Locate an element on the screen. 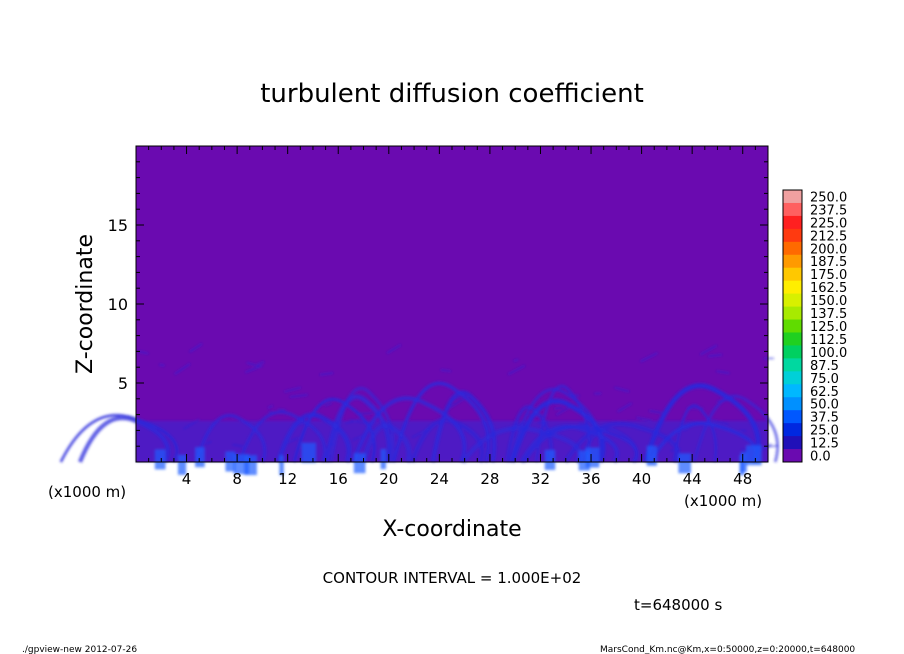  colorbar-label: 0.0 is located at coordinates (820, 457).